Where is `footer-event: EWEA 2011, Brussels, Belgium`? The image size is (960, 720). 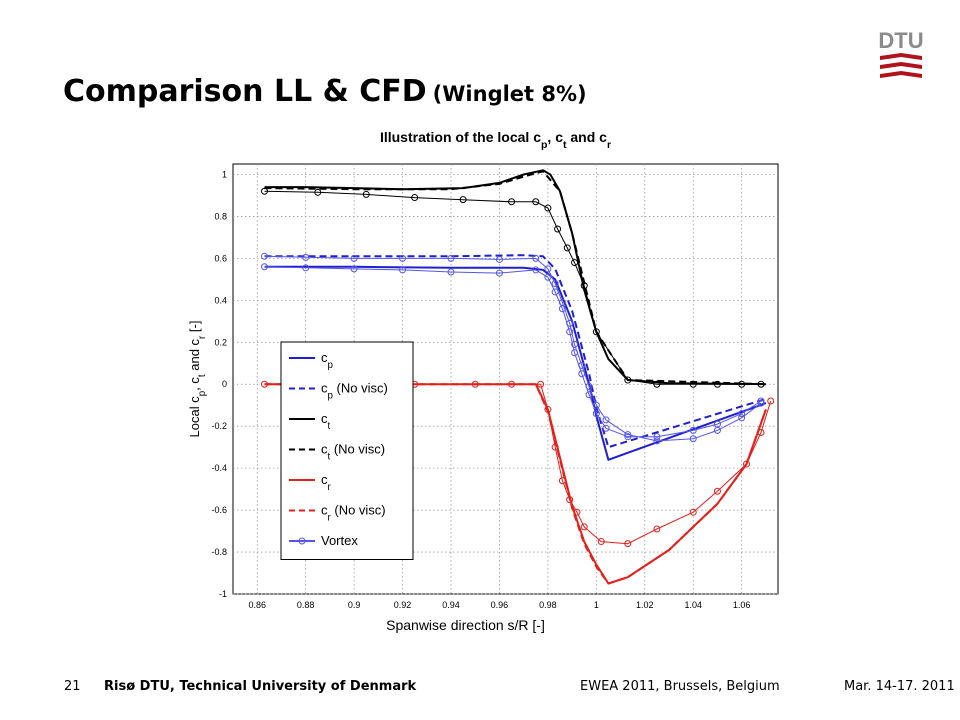
footer-event: EWEA 2011, Brussels, Belgium is located at coordinates (680, 686).